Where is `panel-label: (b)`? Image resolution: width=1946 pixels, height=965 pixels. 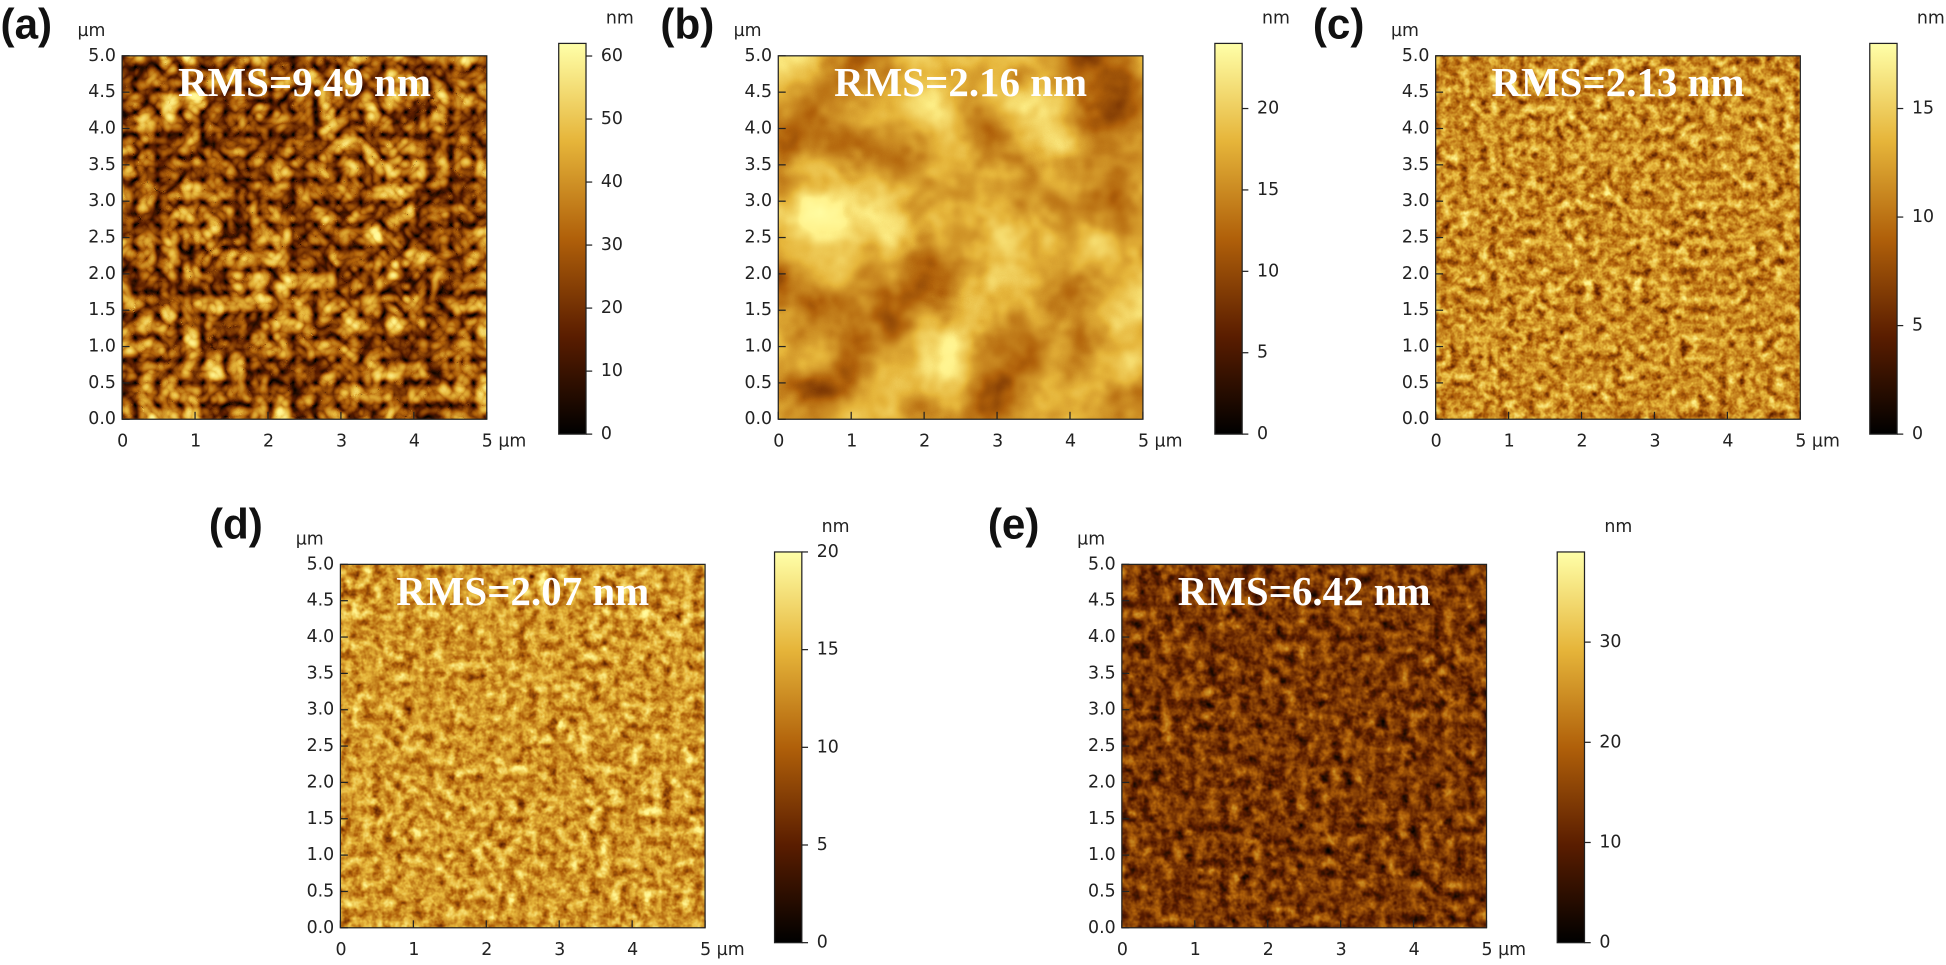
panel-label: (b) is located at coordinates (687, 23).